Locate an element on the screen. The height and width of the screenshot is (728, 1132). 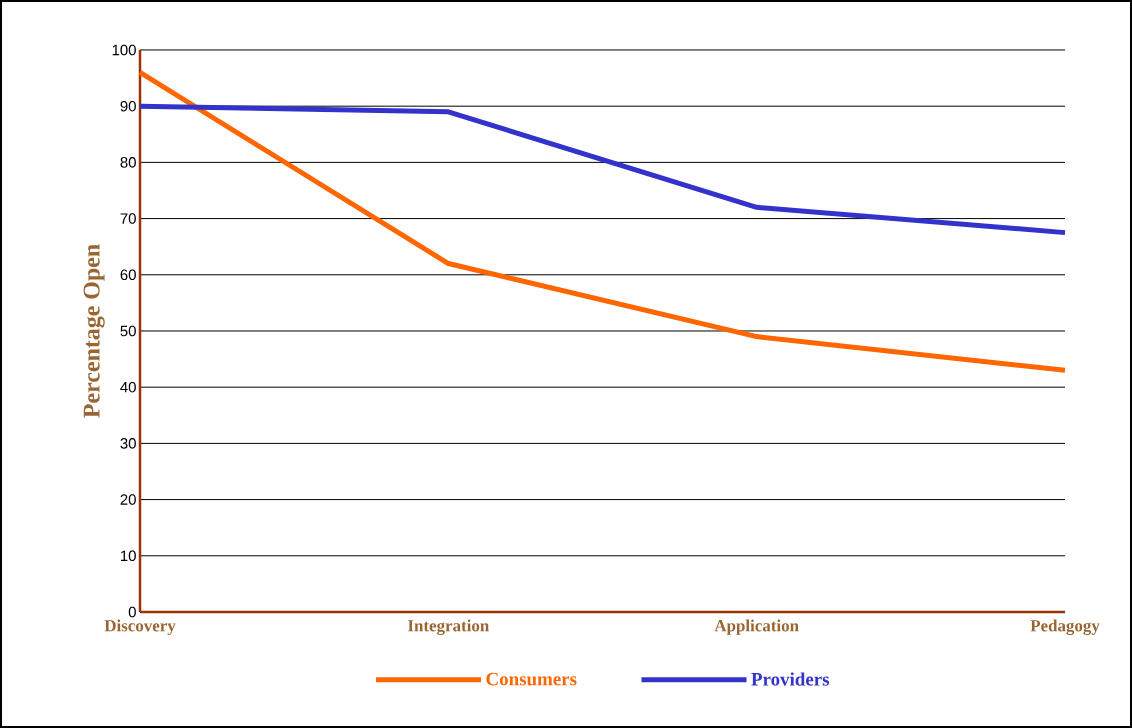
y-tick-label: 20 is located at coordinates (128, 499).